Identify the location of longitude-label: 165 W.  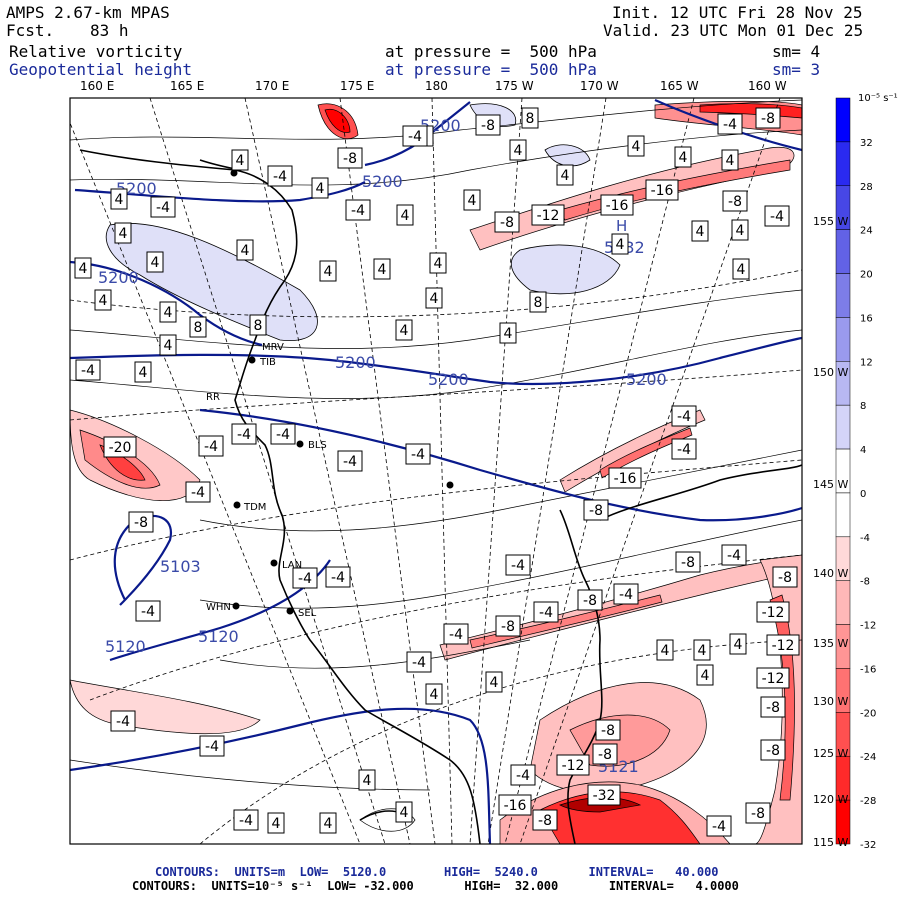
(679, 86).